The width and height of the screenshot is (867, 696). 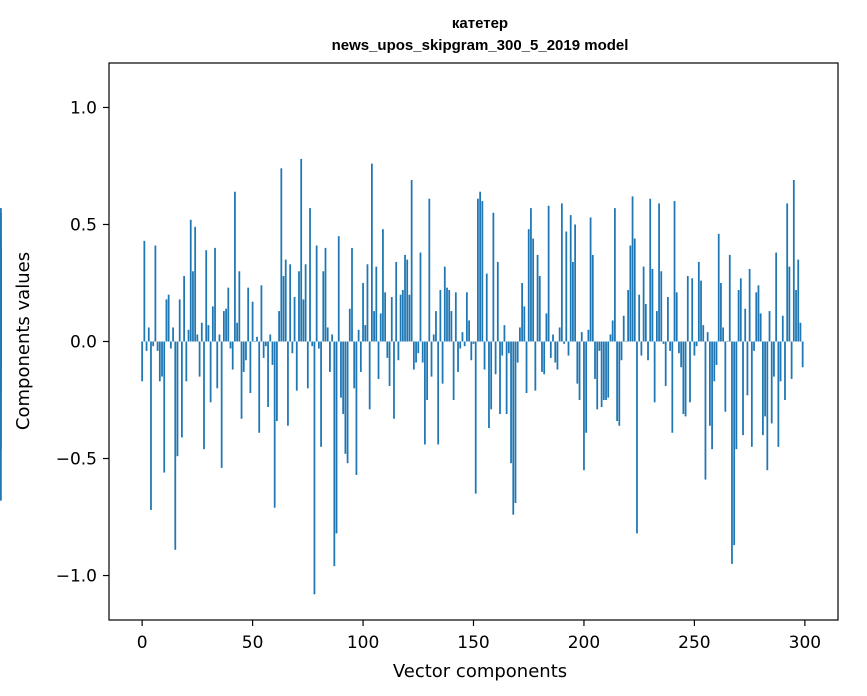 I want to click on x-tick-label: 0, so click(x=142, y=643).